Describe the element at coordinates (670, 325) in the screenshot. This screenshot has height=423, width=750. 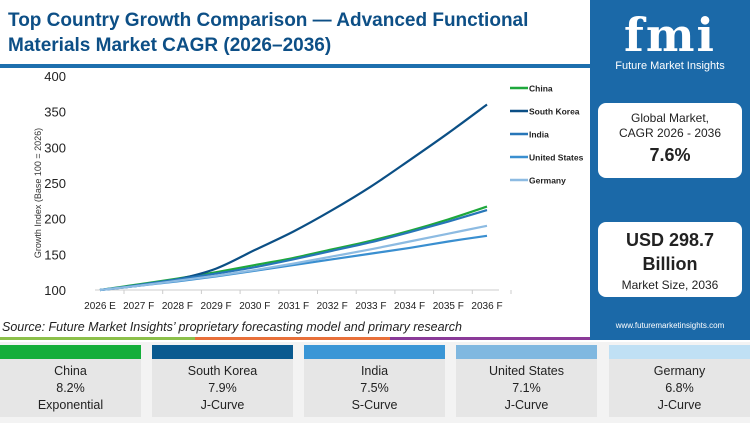
I see `website-link: www.futuremarketinsights.com` at that location.